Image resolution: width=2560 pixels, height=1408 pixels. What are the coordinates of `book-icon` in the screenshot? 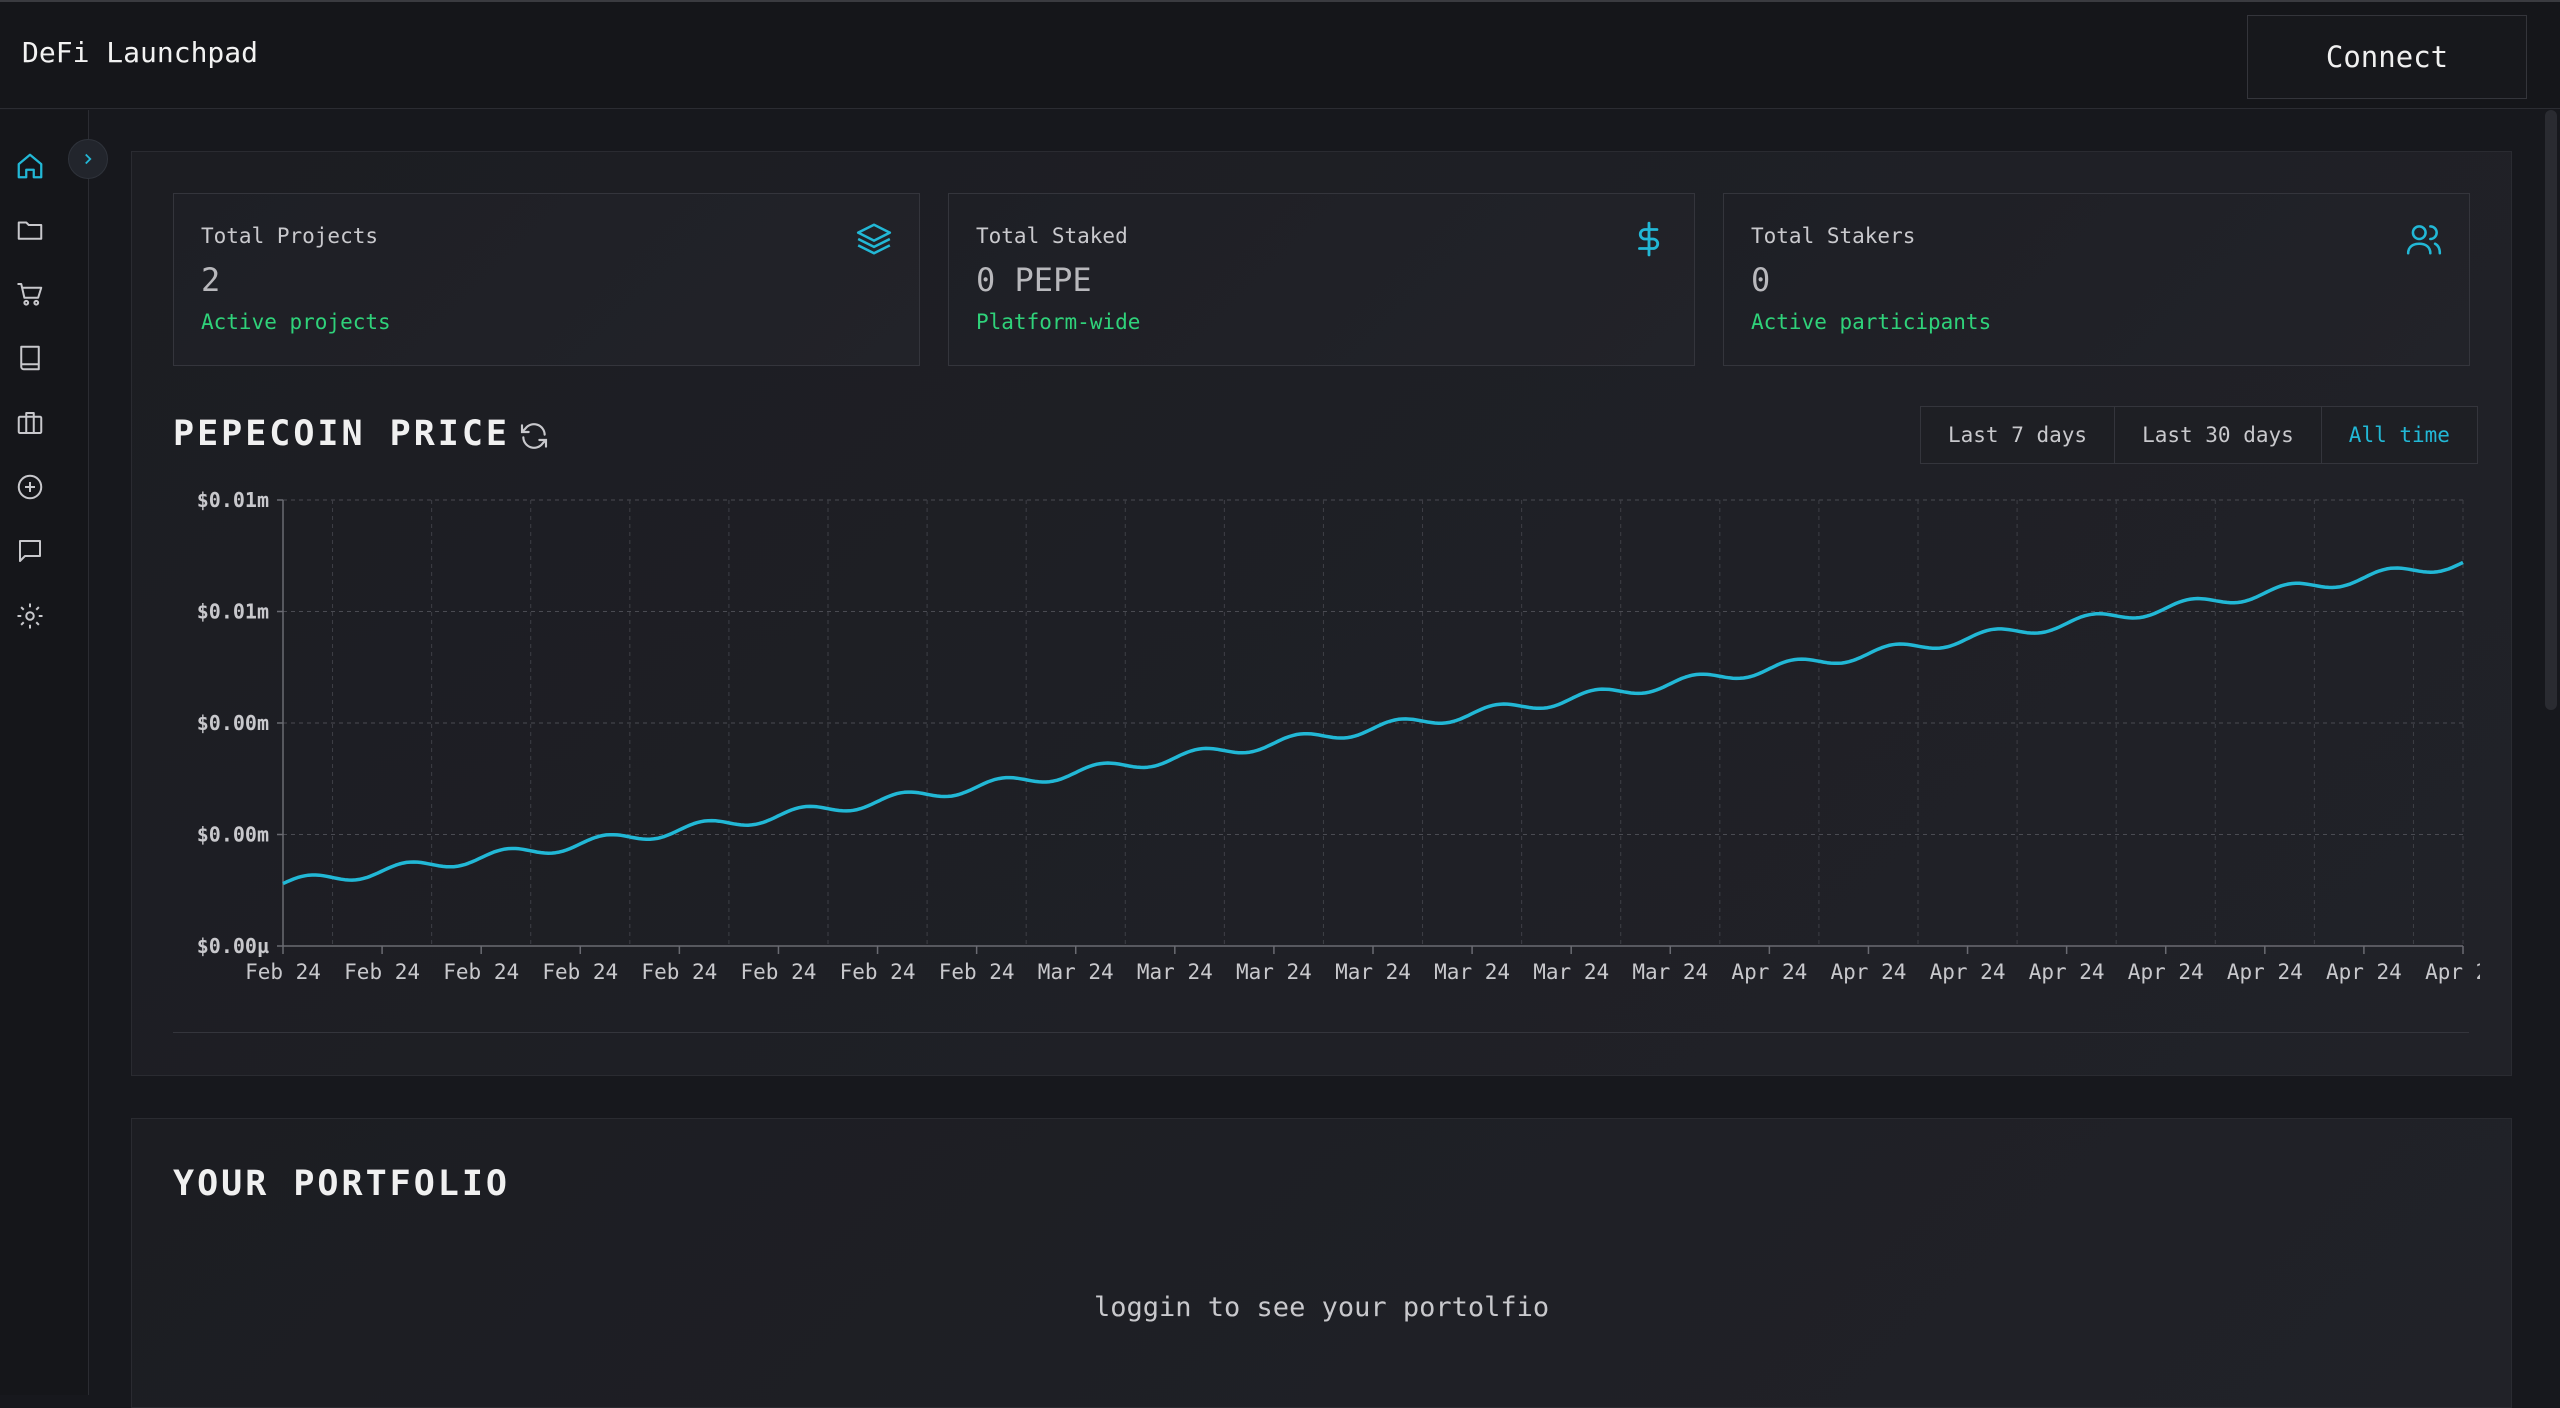 It's located at (30, 358).